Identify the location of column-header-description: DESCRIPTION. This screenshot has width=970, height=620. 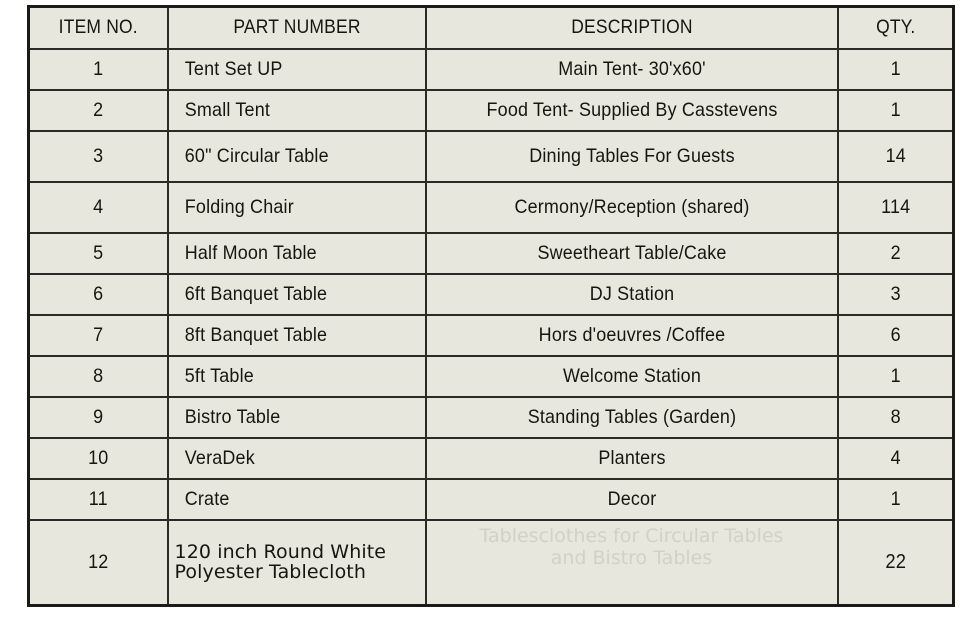
(631, 27).